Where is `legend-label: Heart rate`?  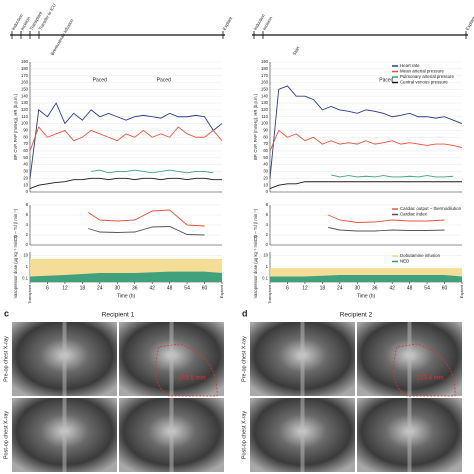
legend-label: Heart rate is located at coordinates (410, 65).